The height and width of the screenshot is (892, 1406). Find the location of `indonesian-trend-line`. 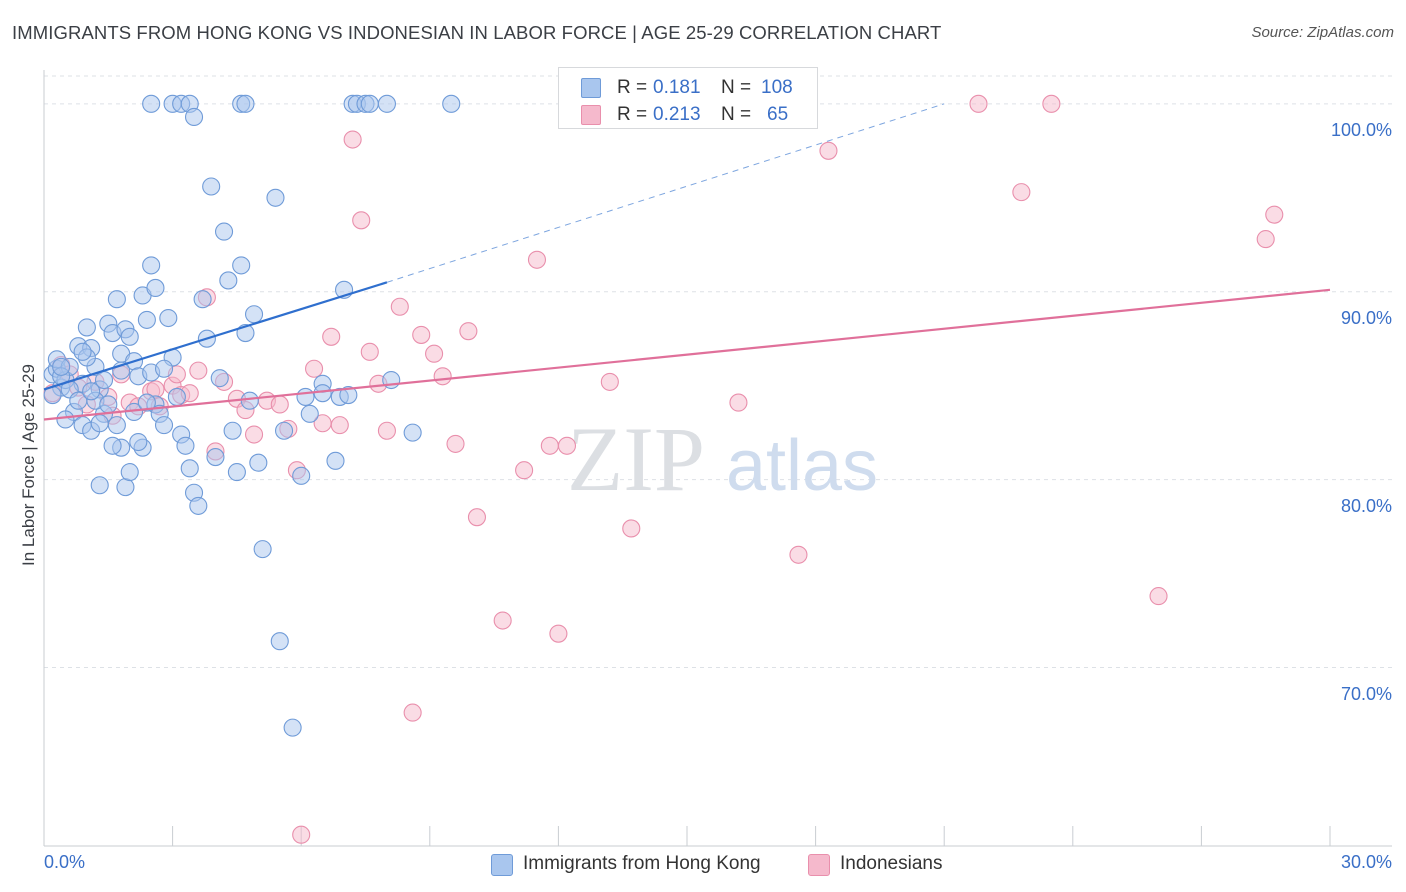

indonesian-trend-line is located at coordinates (687, 354).